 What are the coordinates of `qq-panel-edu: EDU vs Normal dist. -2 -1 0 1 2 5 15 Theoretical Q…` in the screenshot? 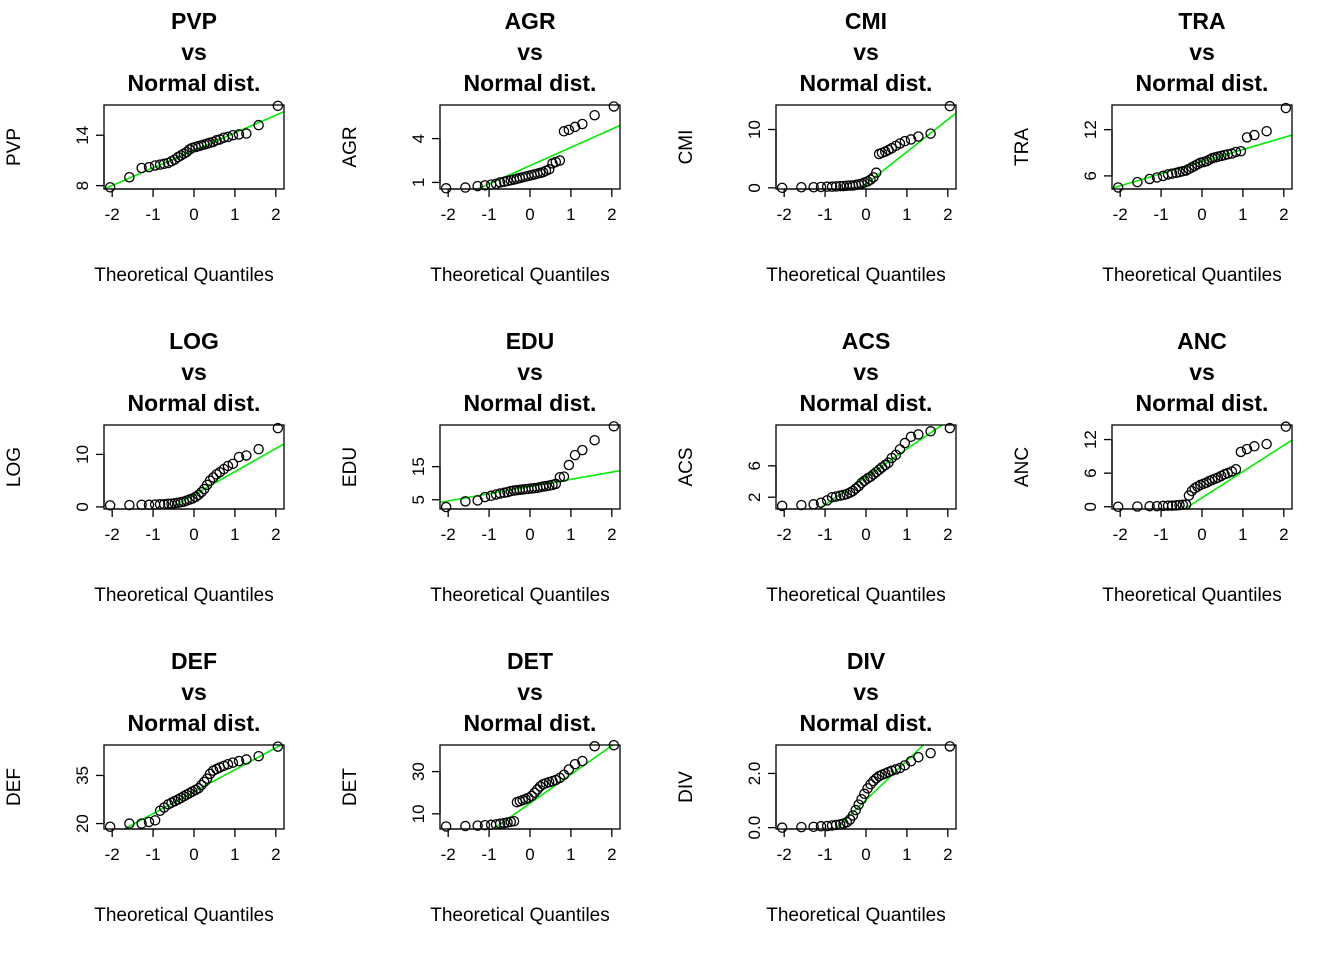 It's located at (480, 467).